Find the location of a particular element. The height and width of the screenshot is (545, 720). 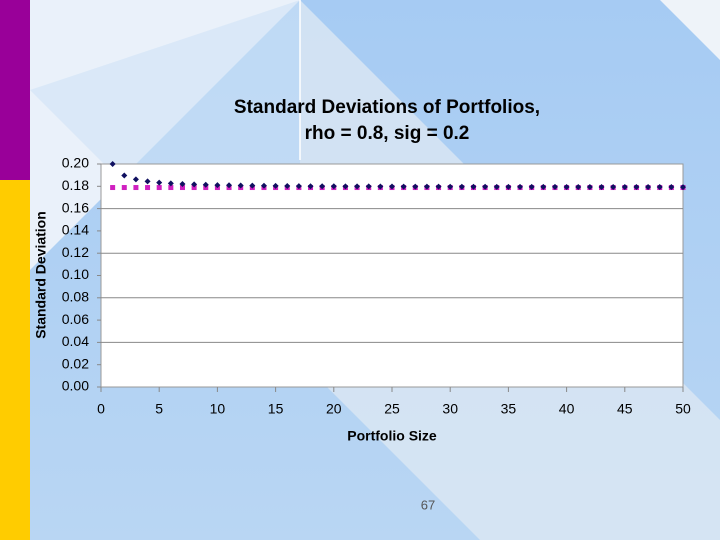

y-axis-label: Standard Deviation is located at coordinates (41, 275).